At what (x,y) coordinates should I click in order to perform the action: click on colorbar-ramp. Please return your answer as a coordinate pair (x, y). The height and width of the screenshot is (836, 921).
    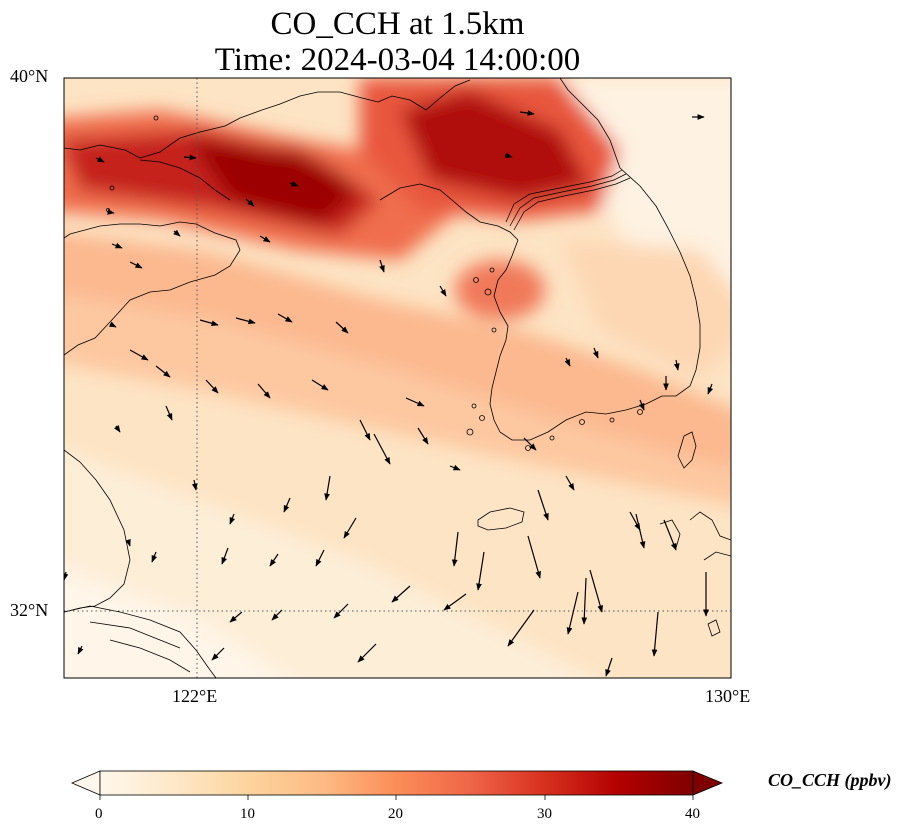
    Looking at the image, I should click on (396, 783).